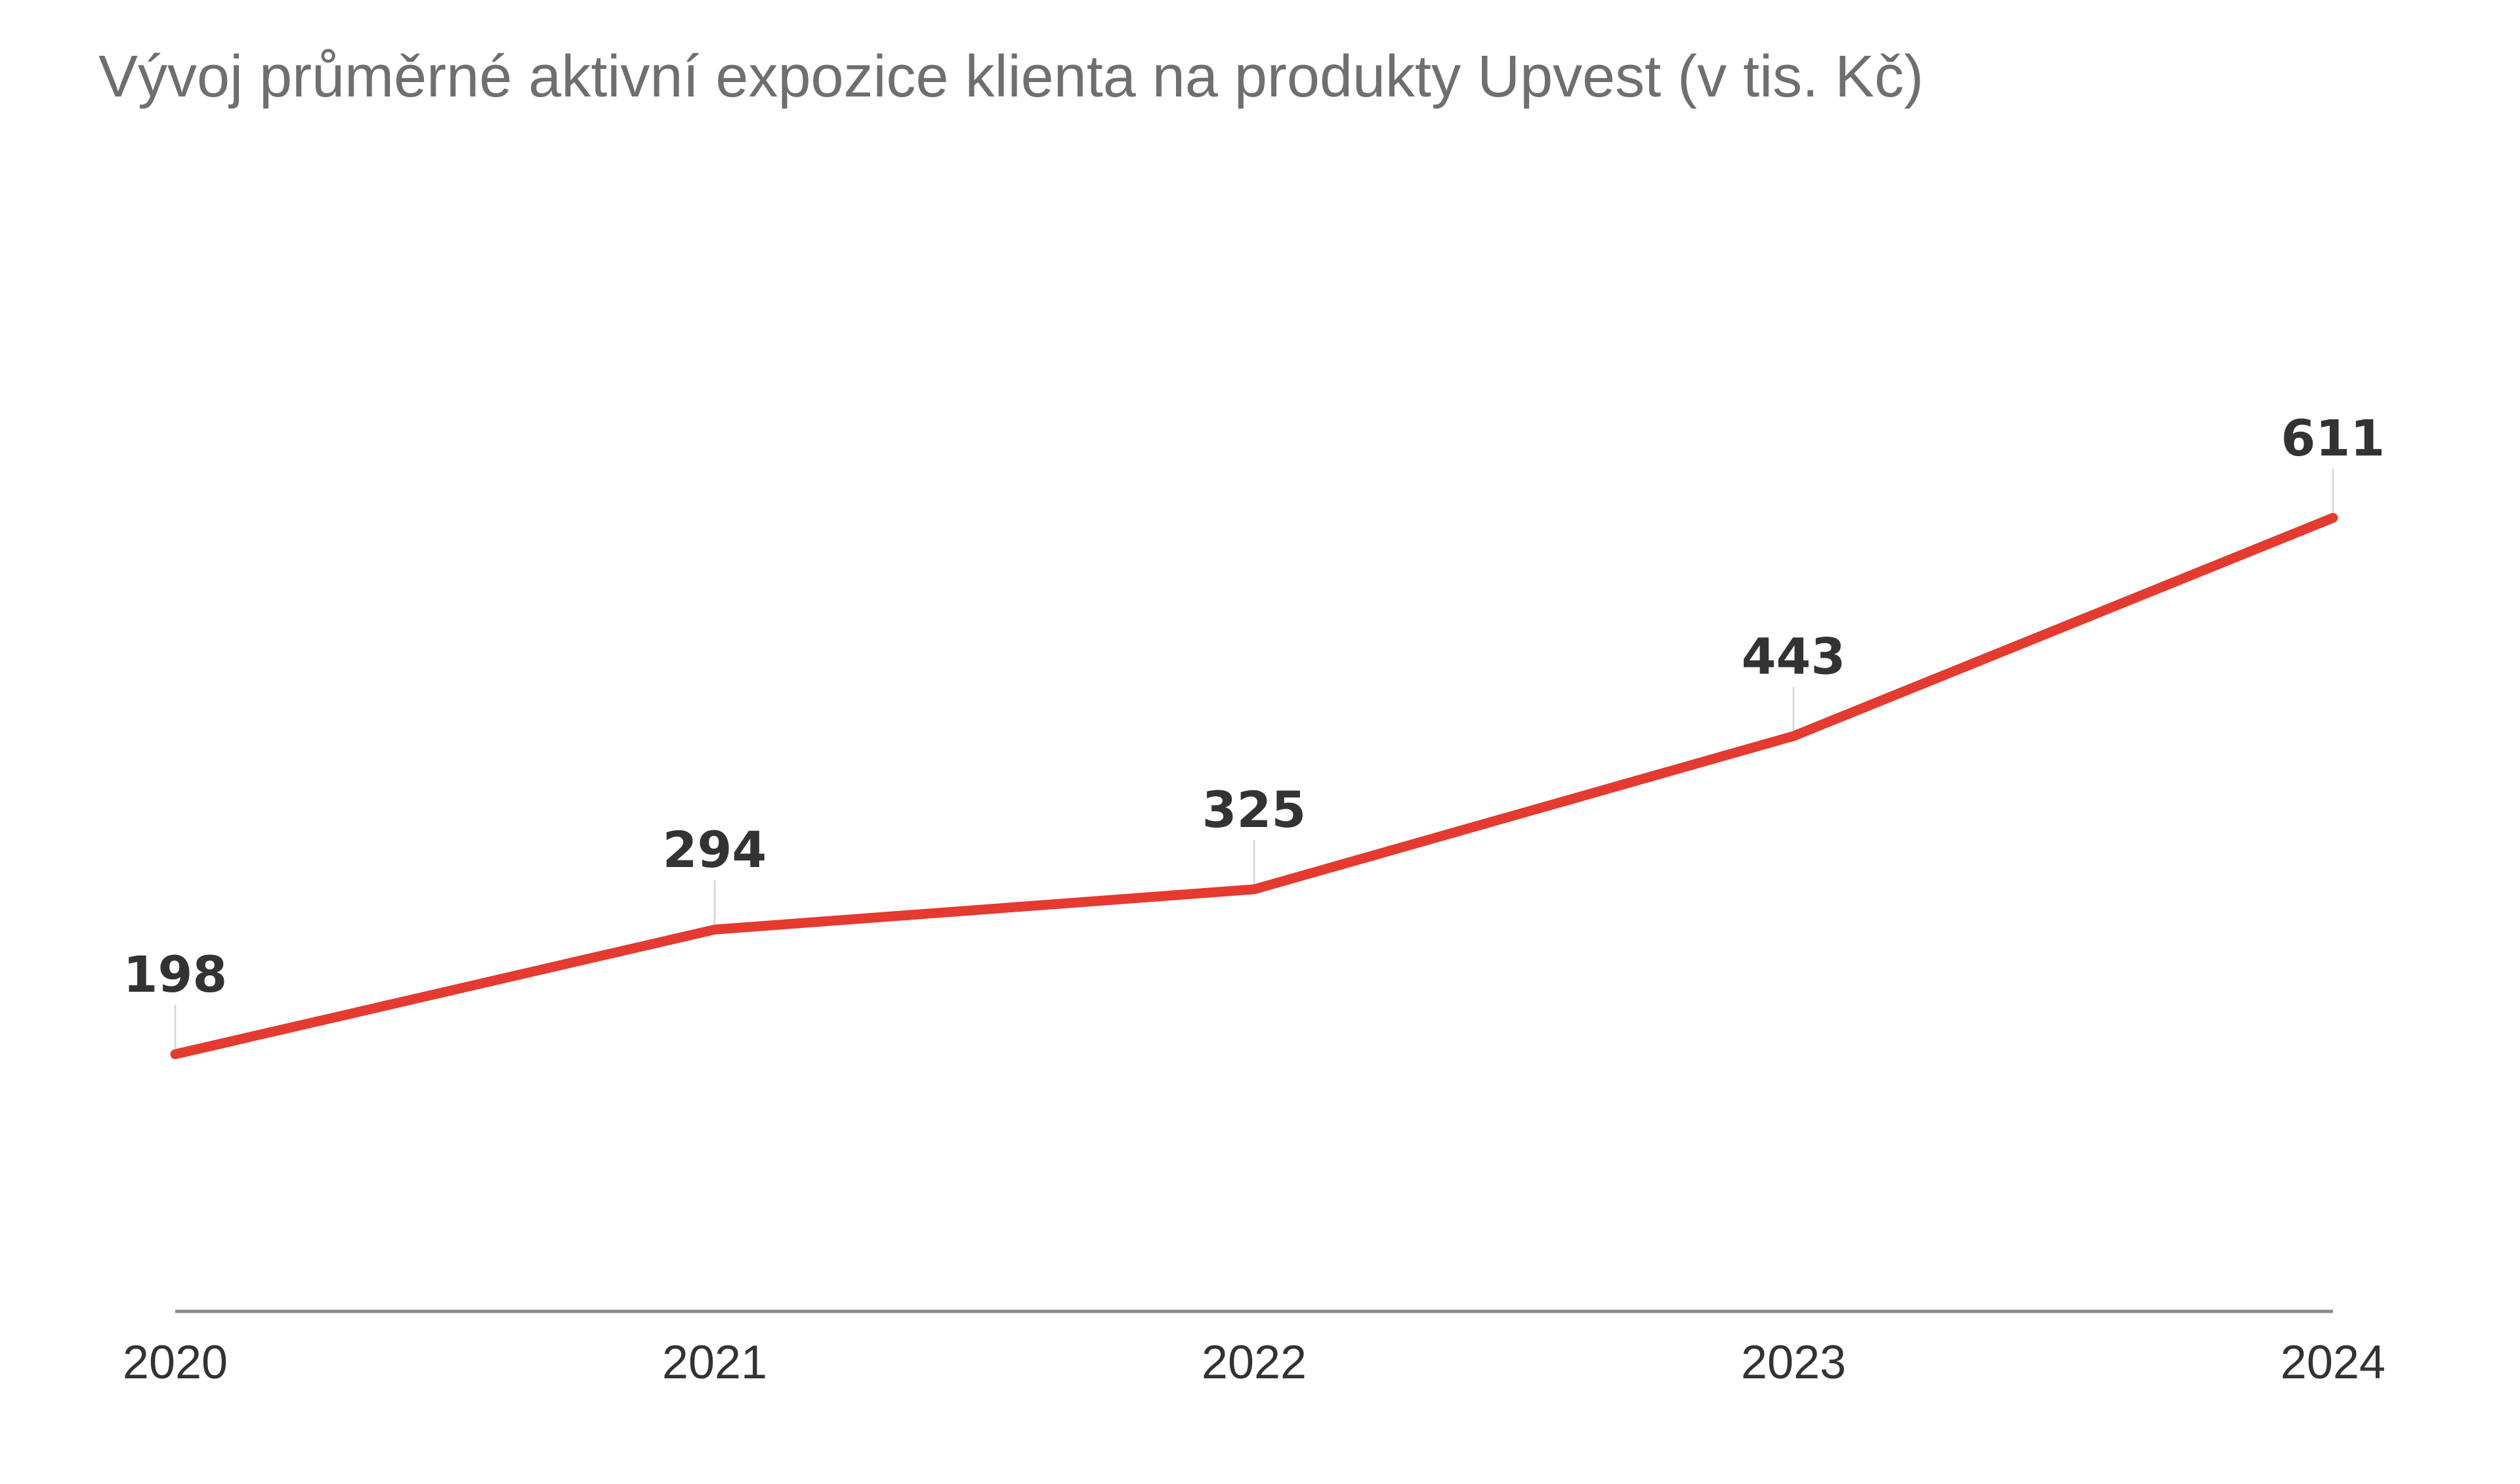 The height and width of the screenshot is (1484, 2520). I want to click on x-tick-labels: 2020 2021 2022 2023 2024, so click(1254, 1362).